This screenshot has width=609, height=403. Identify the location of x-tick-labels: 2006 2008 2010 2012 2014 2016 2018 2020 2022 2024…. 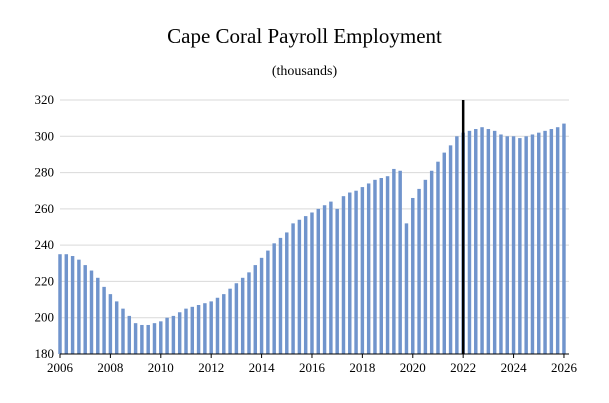
(312, 367).